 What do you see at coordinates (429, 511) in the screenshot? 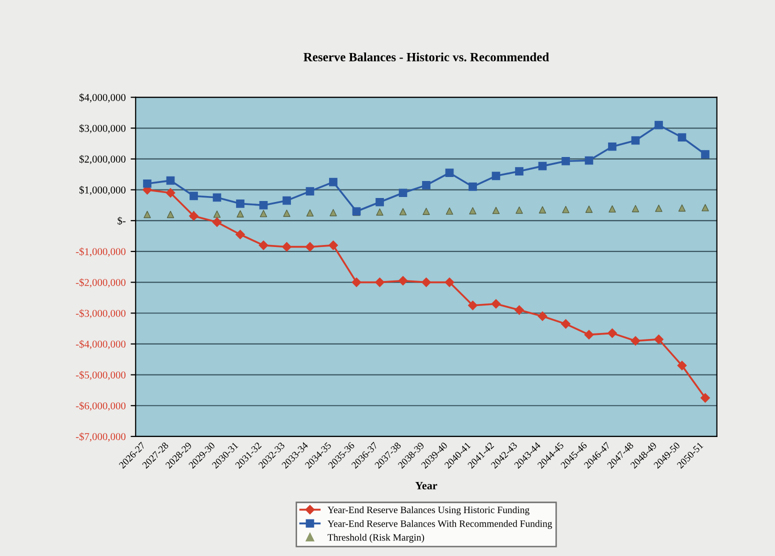
I see `legend-label: Year-End Reserve Balances Using Historic Funding` at bounding box center [429, 511].